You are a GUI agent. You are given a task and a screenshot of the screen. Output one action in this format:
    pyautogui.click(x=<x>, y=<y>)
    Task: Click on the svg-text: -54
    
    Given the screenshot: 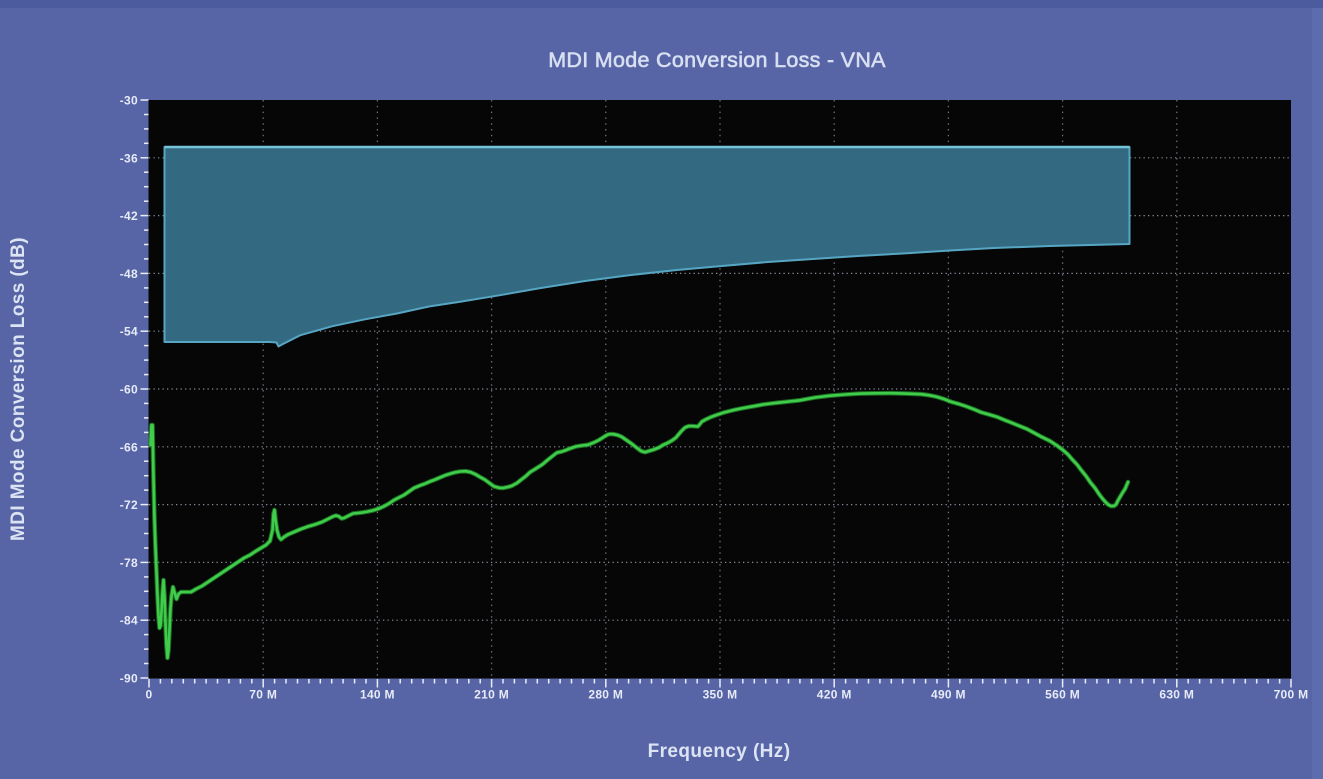 What is the action you would take?
    pyautogui.click(x=129, y=332)
    